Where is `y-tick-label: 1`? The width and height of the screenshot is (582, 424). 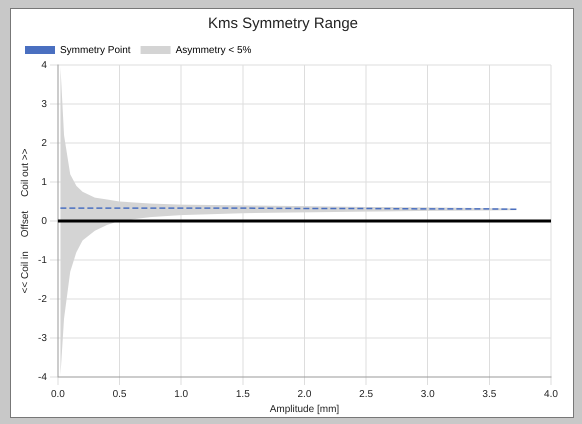
y-tick-label: 1 is located at coordinates (44, 182).